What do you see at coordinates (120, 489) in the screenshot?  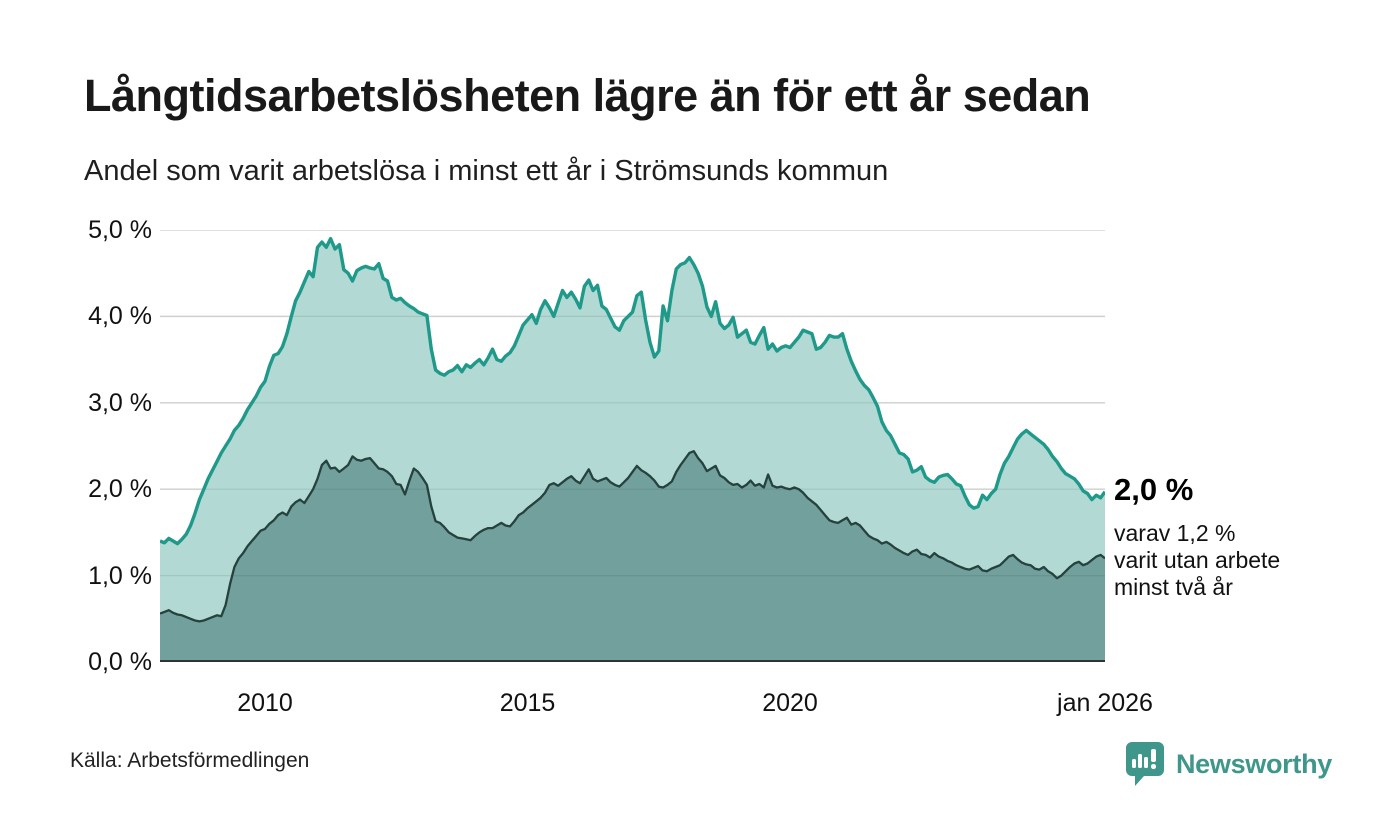 I see `y-axis-label: 2,0 %` at bounding box center [120, 489].